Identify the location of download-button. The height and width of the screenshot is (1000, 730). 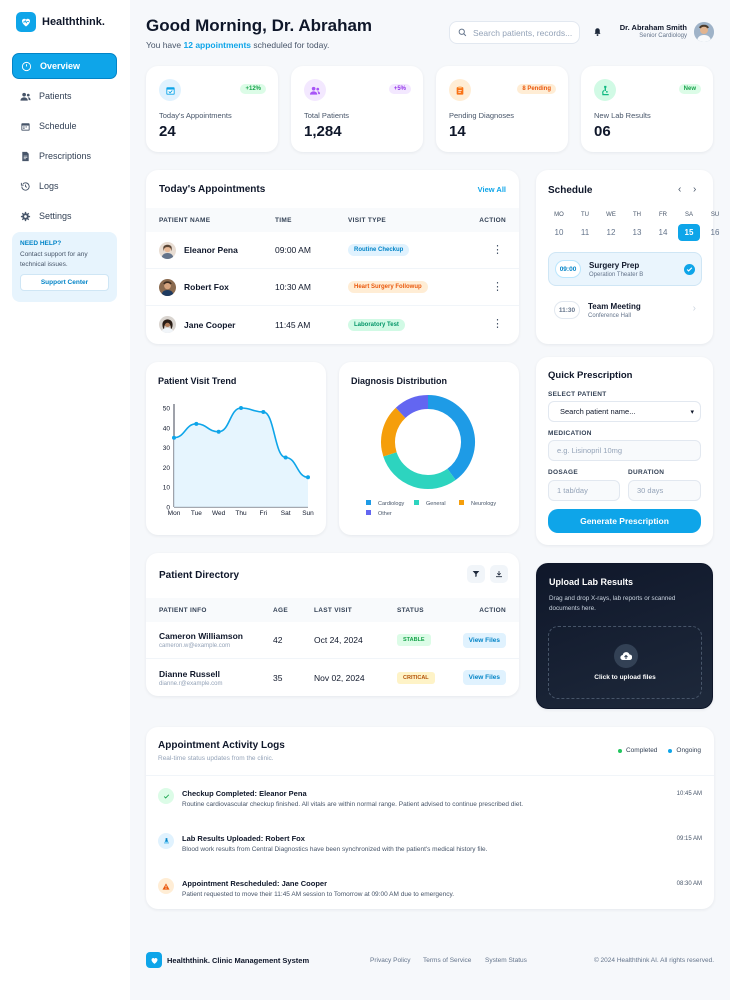
(499, 574).